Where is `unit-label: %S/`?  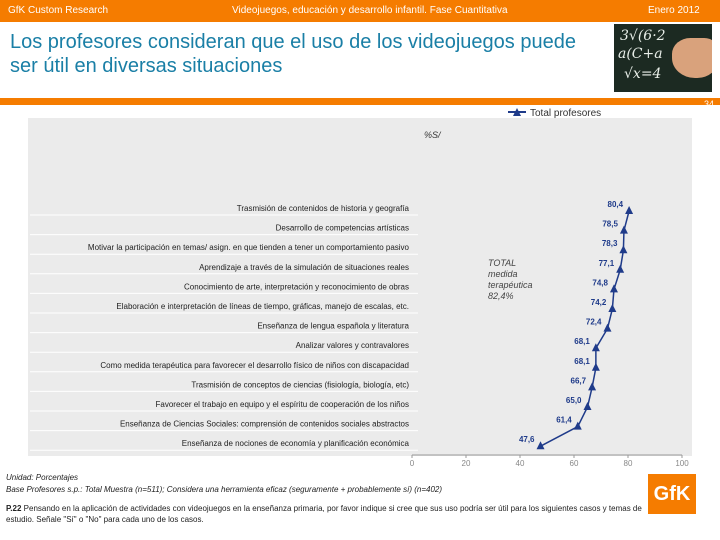
unit-label: %S/ is located at coordinates (433, 135).